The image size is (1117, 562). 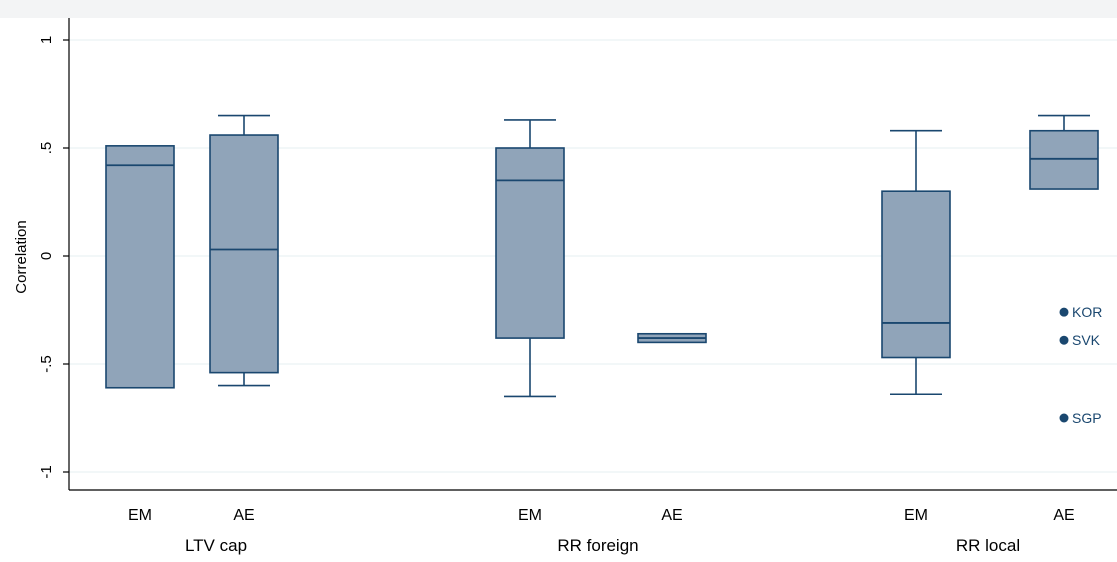 I want to click on y-tick-label: 1, so click(x=46, y=40).